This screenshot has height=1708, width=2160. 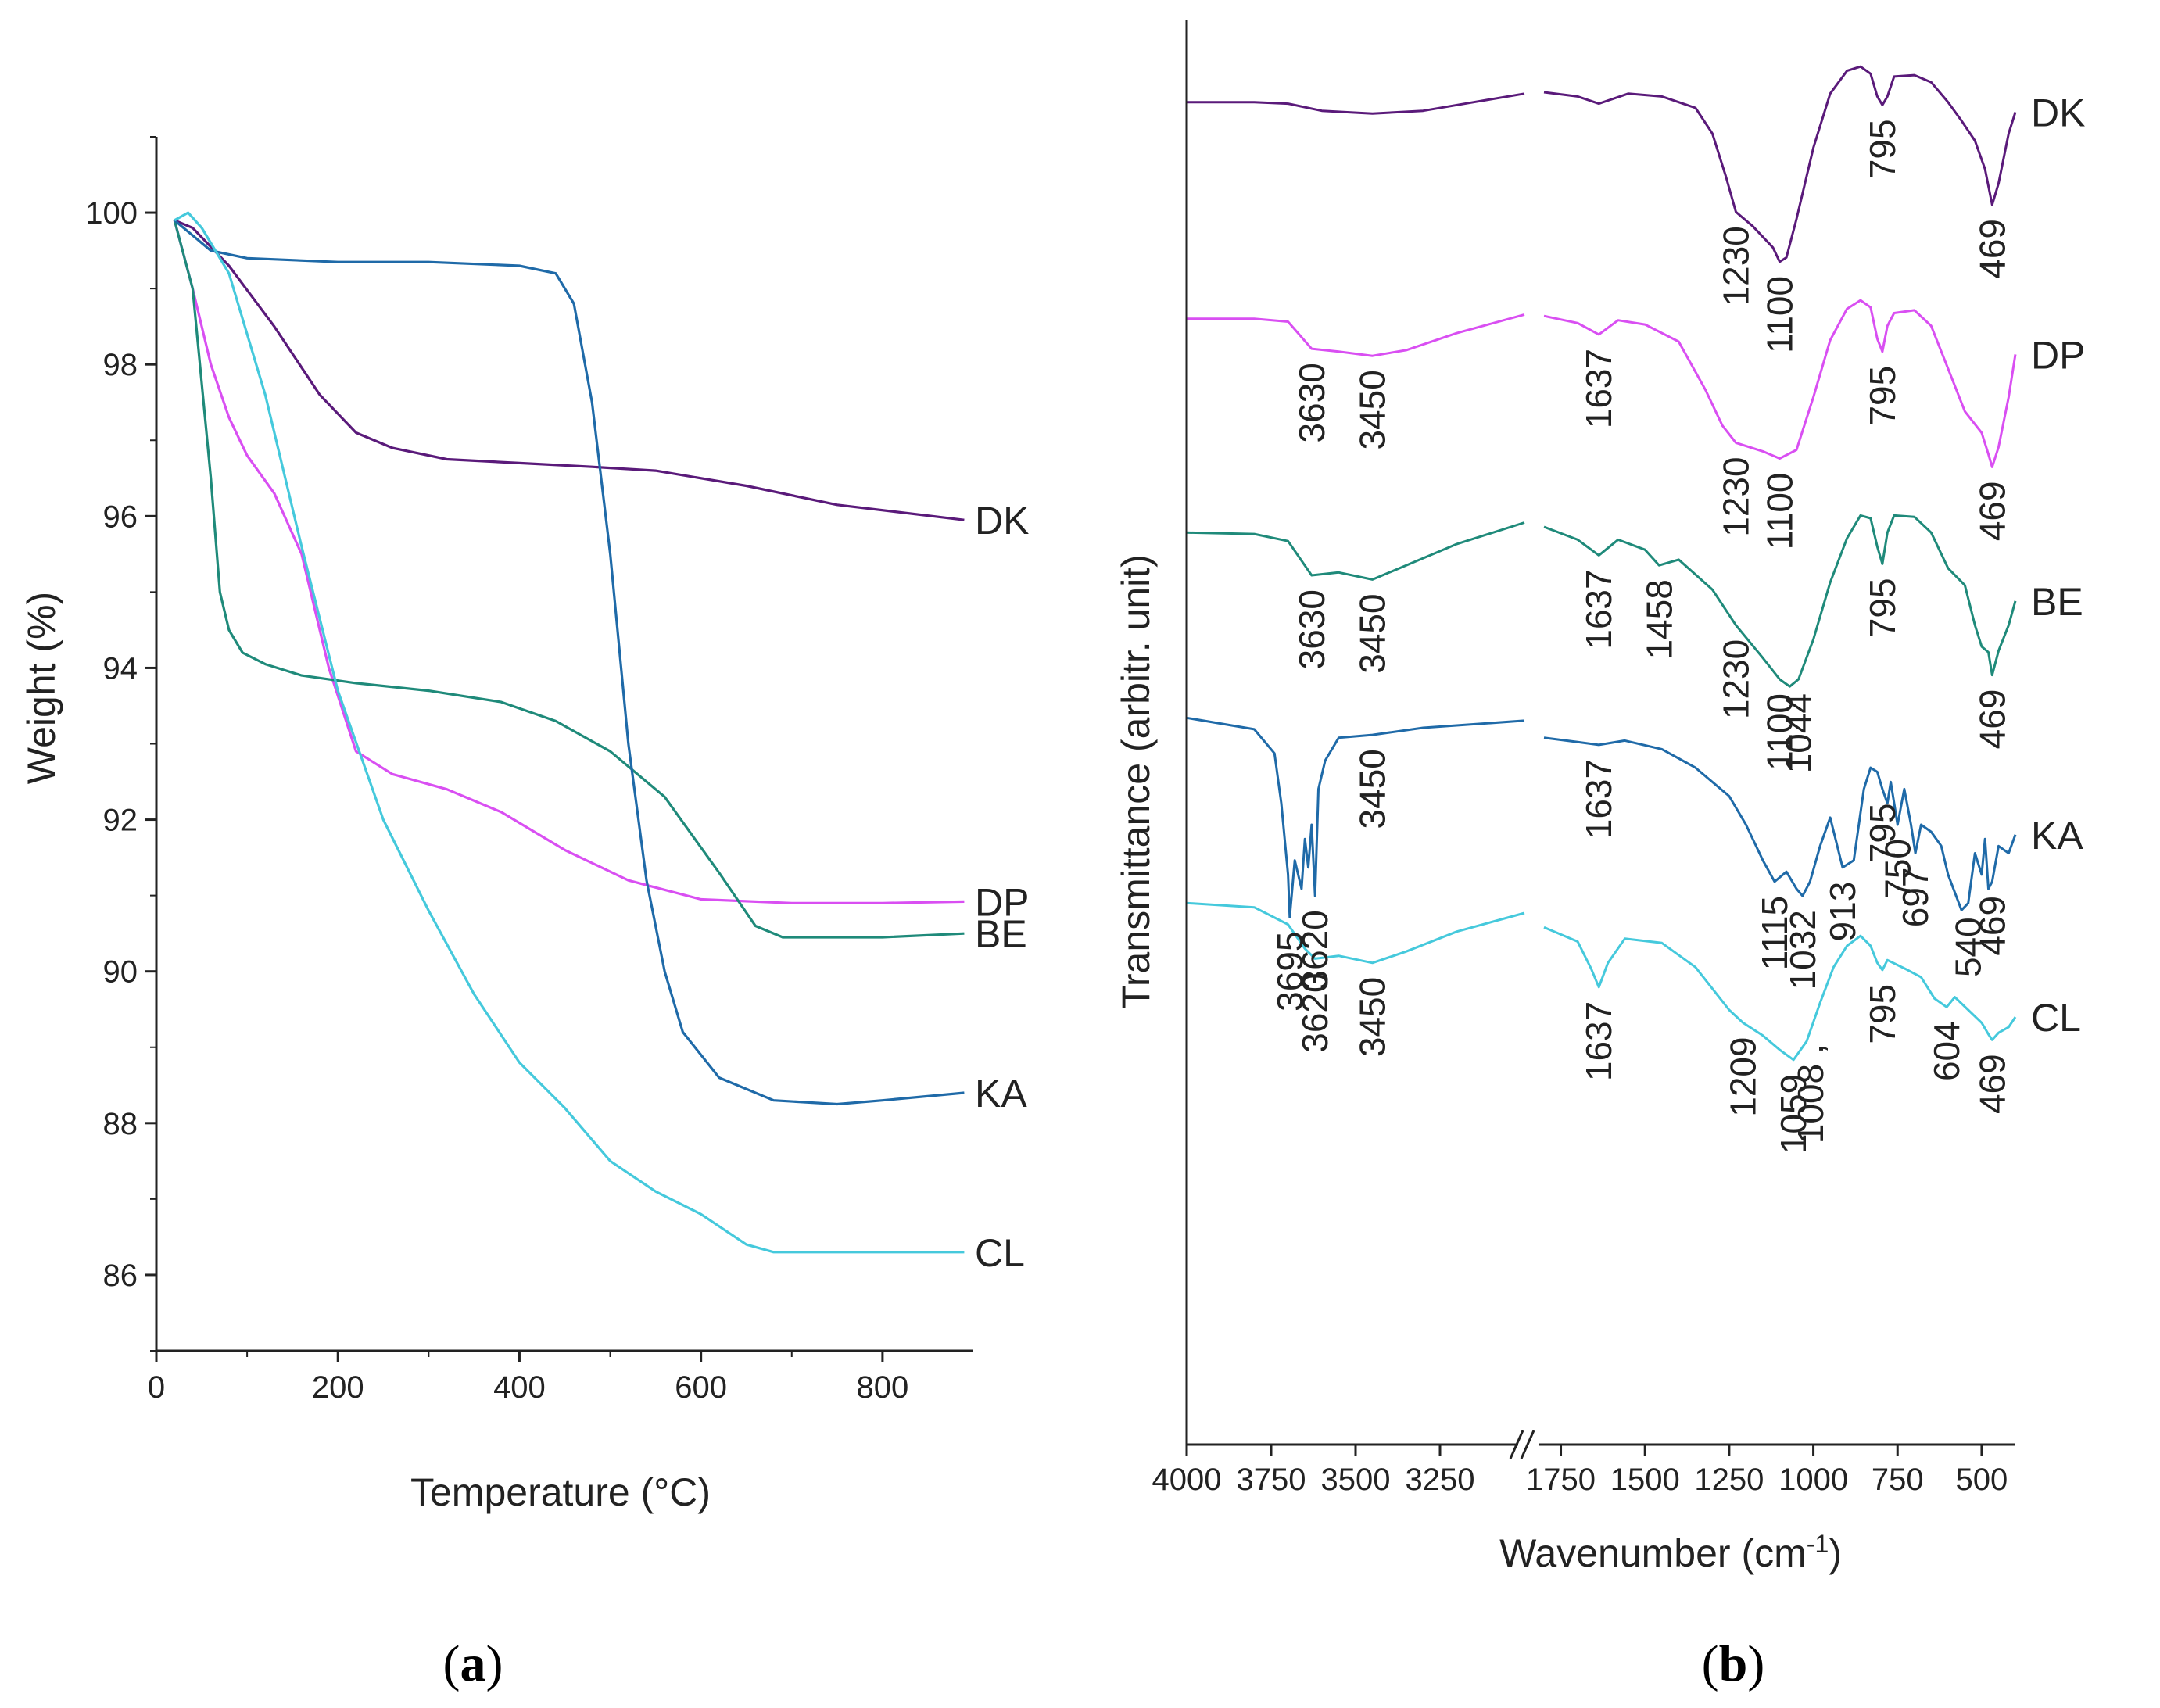 What do you see at coordinates (1561, 1480) in the screenshot?
I see `ftir-x-tick-label: 1750` at bounding box center [1561, 1480].